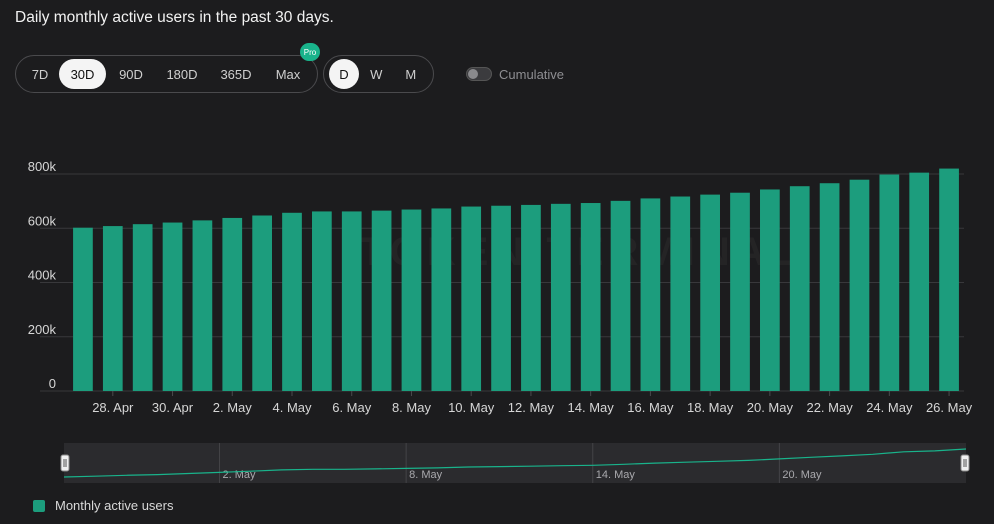 This screenshot has height=524, width=994. What do you see at coordinates (479, 74) in the screenshot?
I see `cumulative-toggle` at bounding box center [479, 74].